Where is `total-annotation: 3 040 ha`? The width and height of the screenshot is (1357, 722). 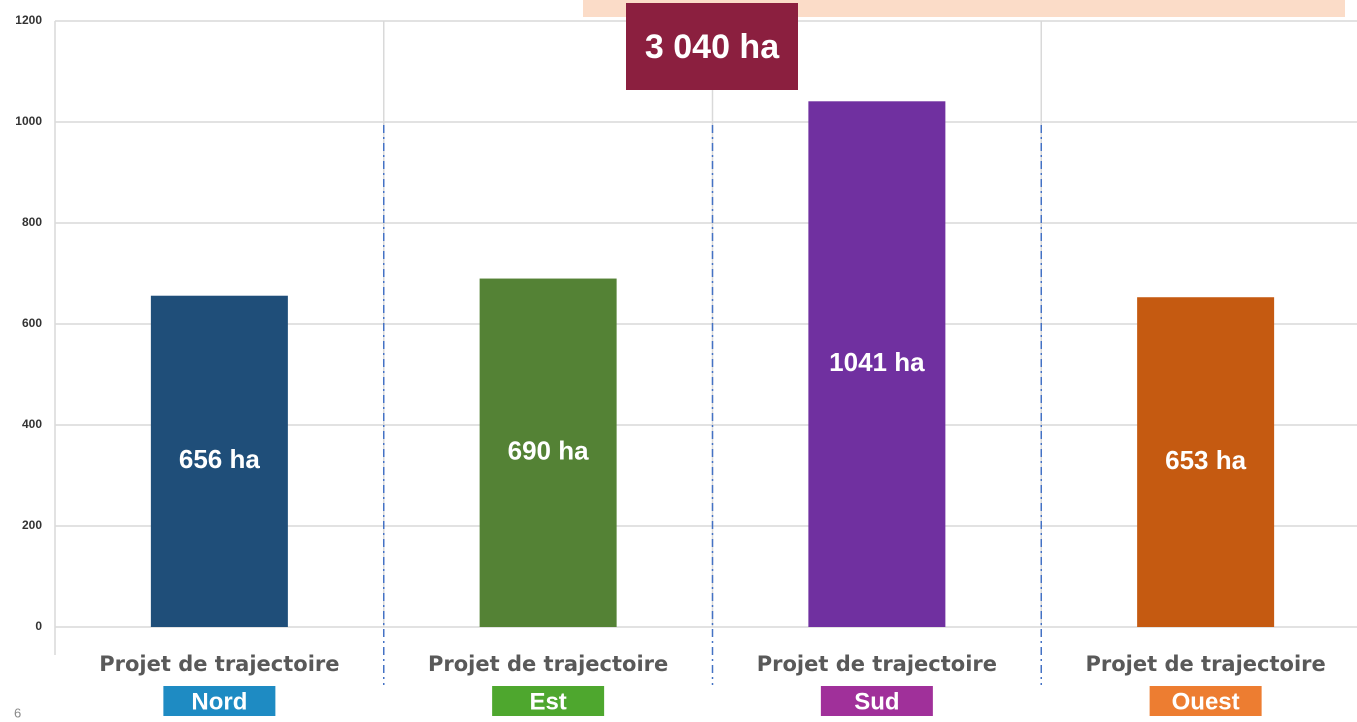
total-annotation: 3 040 ha is located at coordinates (712, 47).